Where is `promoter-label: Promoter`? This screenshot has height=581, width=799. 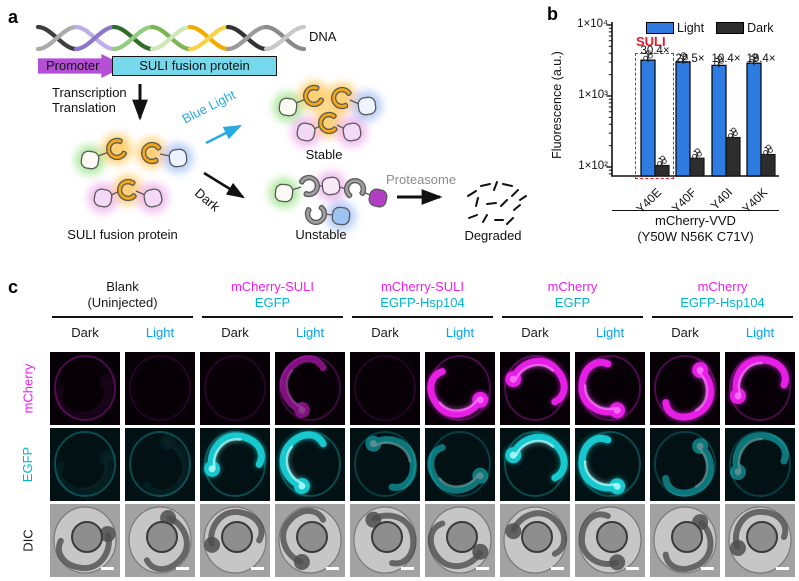 promoter-label: Promoter is located at coordinates (73, 65).